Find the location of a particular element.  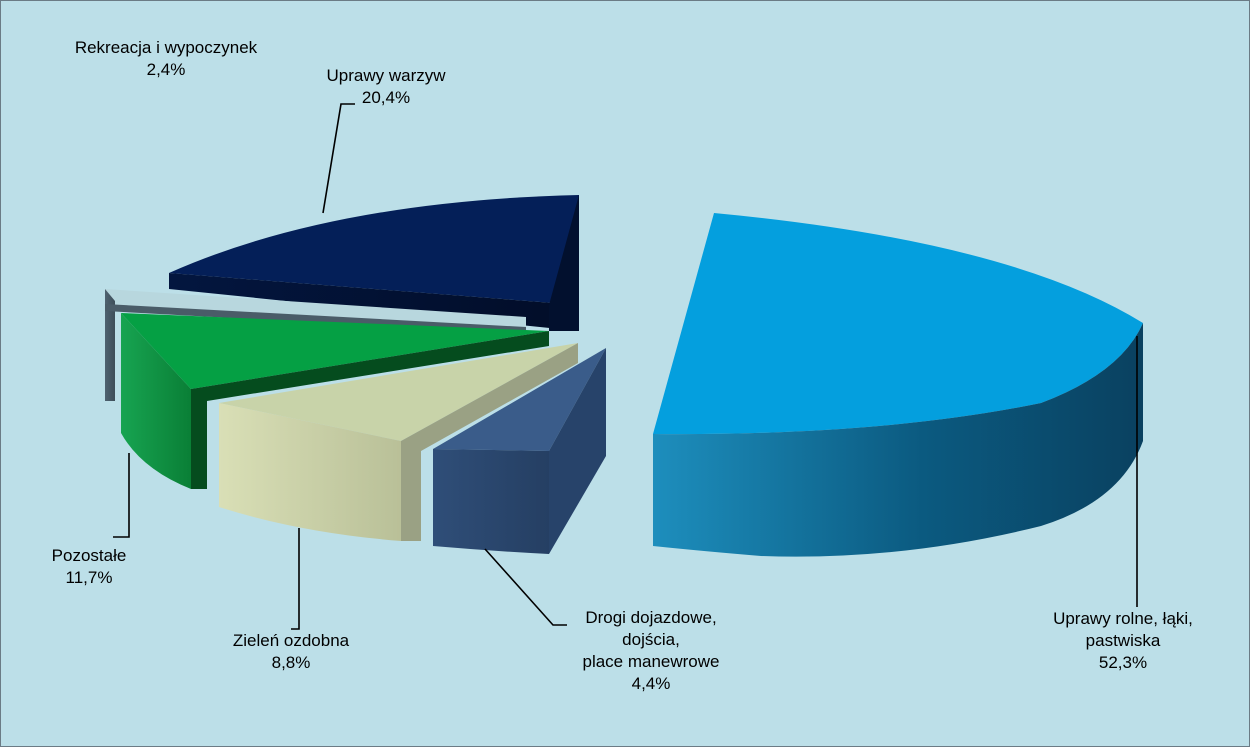

label-uprawy-warzyw: Uprawy warzyw 20,4% is located at coordinates (386, 86).